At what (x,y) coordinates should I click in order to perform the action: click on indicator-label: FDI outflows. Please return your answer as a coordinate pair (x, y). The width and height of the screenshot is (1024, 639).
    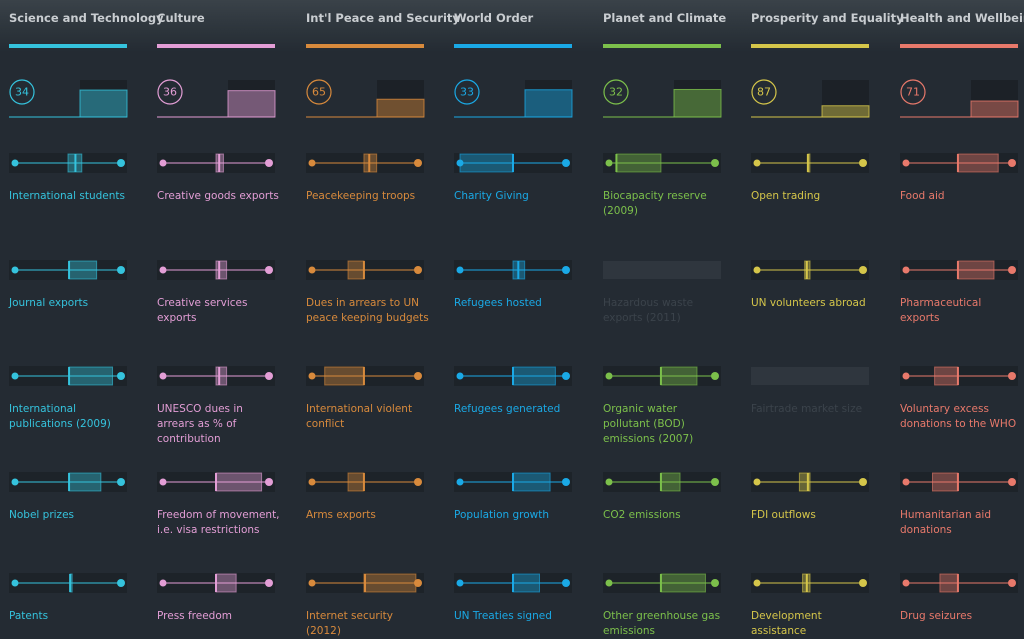
    Looking at the image, I should click on (783, 515).